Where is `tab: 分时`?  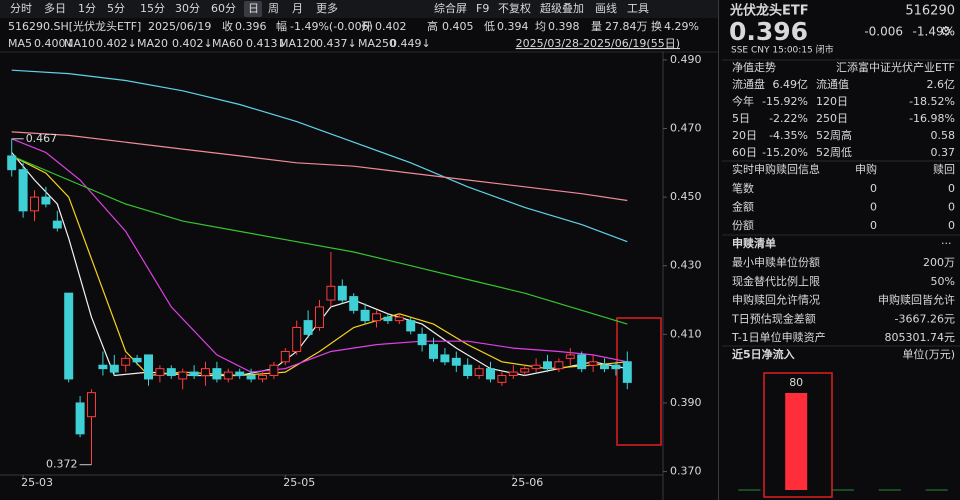
tab: 分时 is located at coordinates (21, 8).